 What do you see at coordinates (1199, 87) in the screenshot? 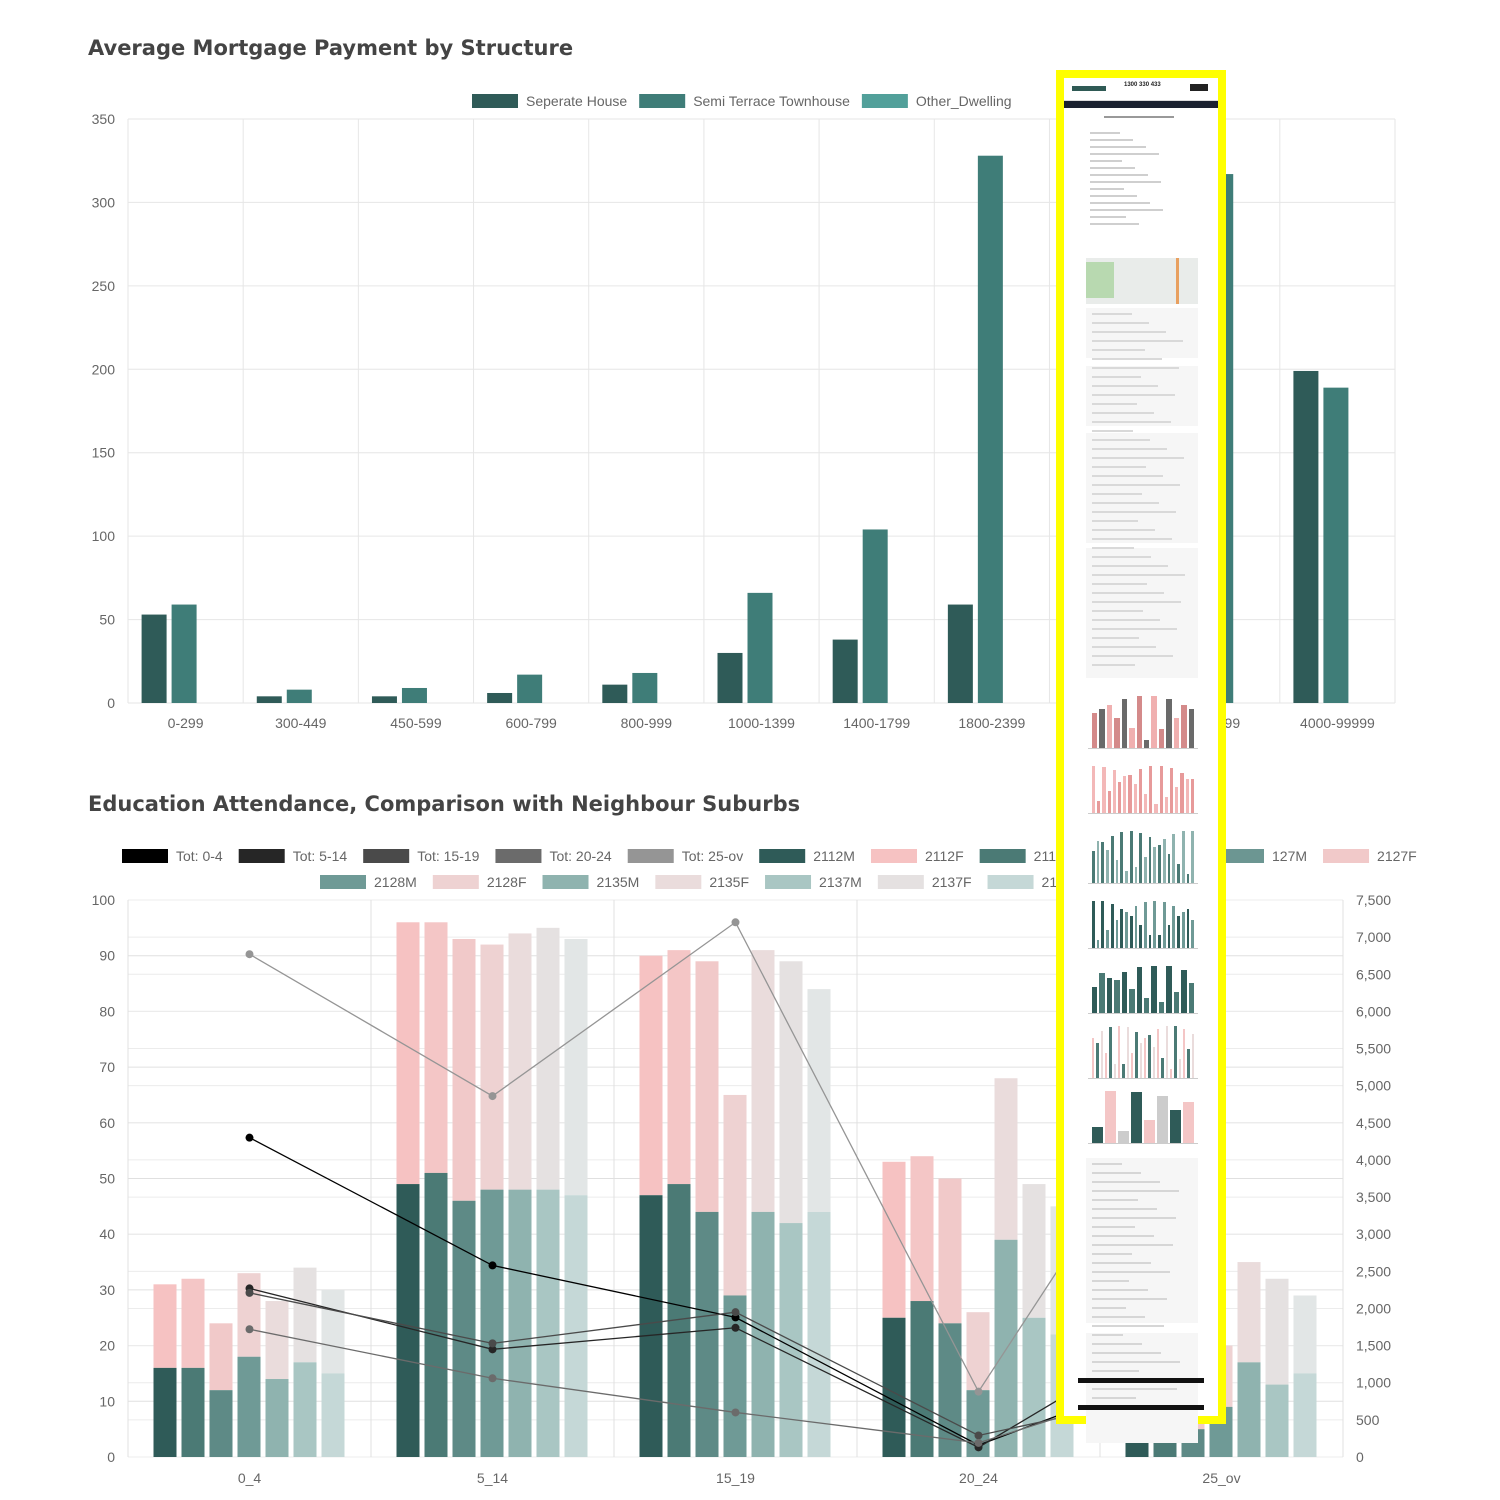
I see `preview-header-button` at bounding box center [1199, 87].